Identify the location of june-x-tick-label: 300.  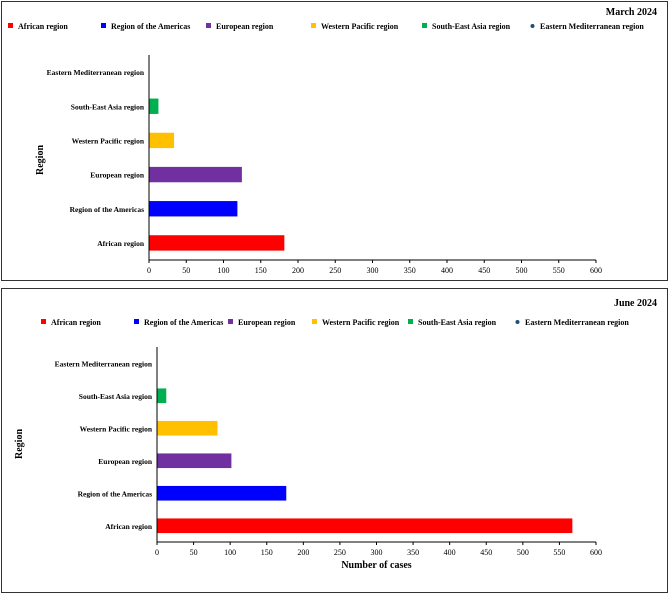
(377, 552).